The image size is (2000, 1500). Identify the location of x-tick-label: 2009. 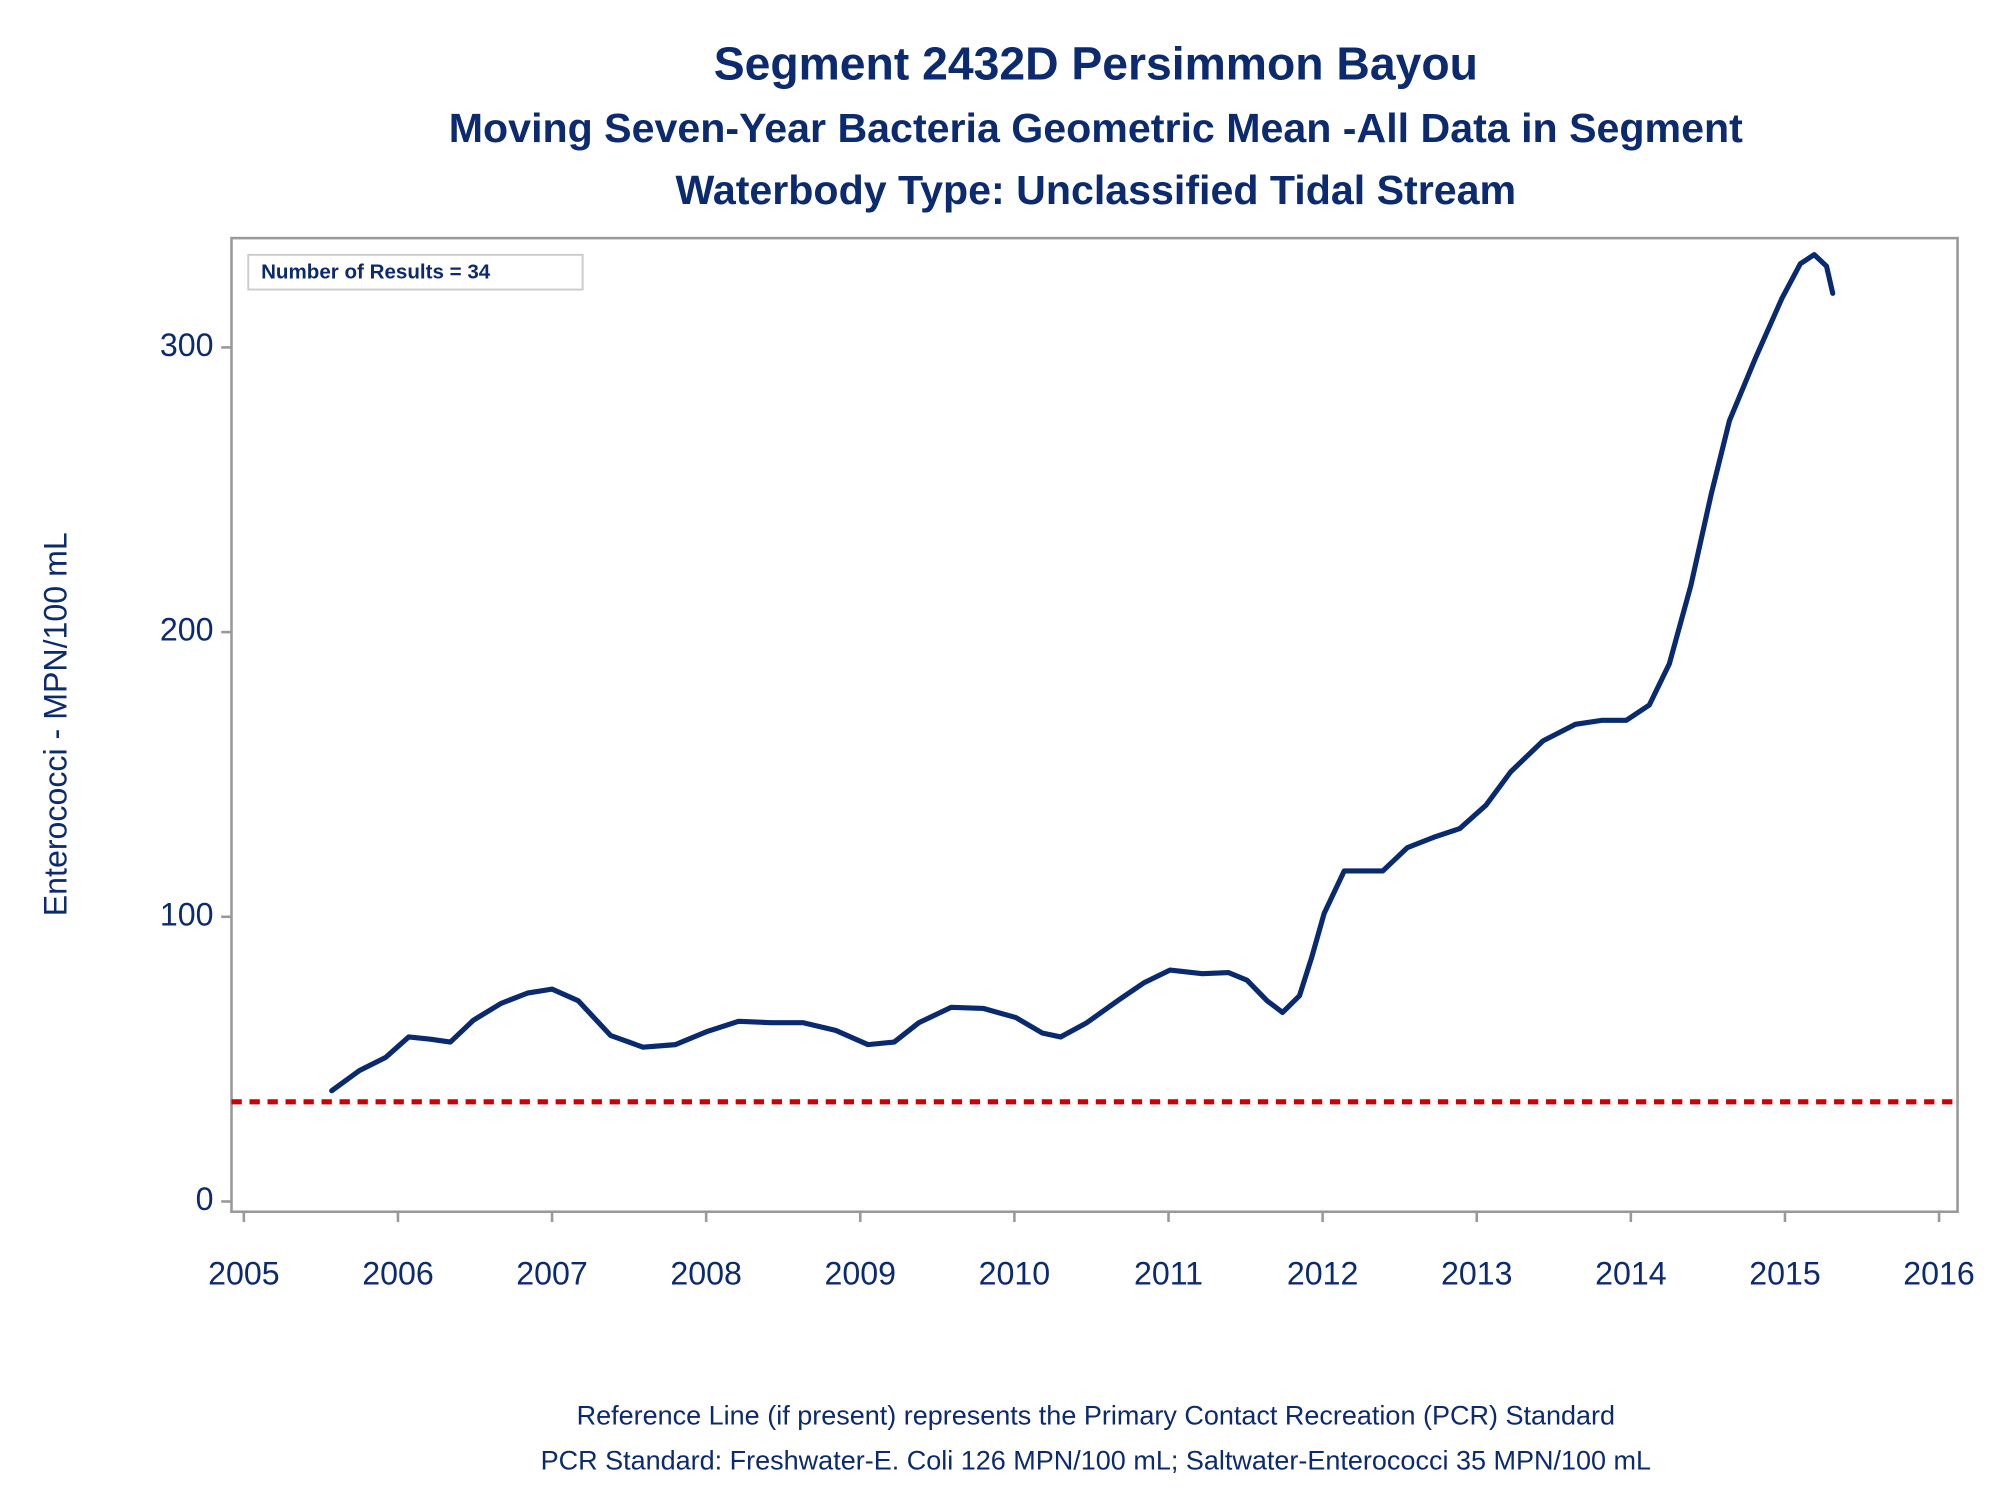
(861, 1274).